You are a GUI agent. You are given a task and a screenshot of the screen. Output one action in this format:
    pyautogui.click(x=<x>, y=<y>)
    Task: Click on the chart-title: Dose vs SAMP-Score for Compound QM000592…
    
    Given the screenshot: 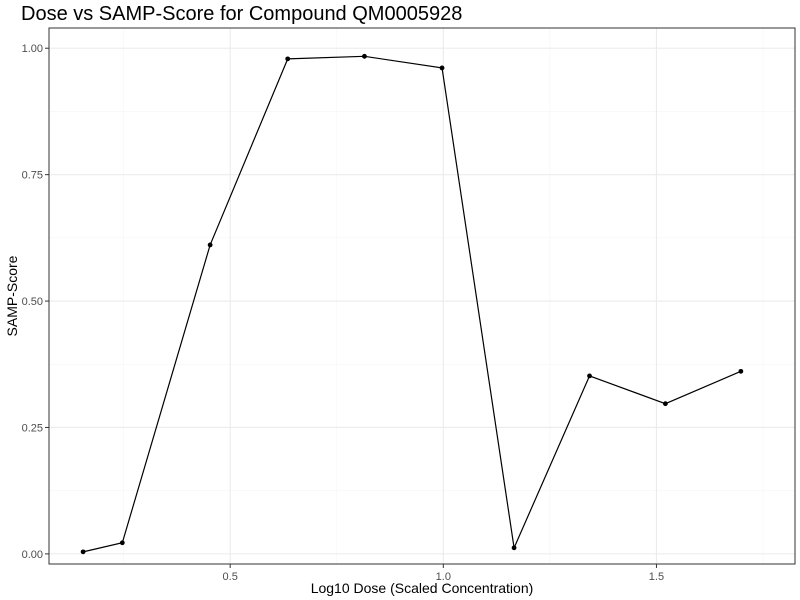 What is the action you would take?
    pyautogui.click(x=242, y=14)
    